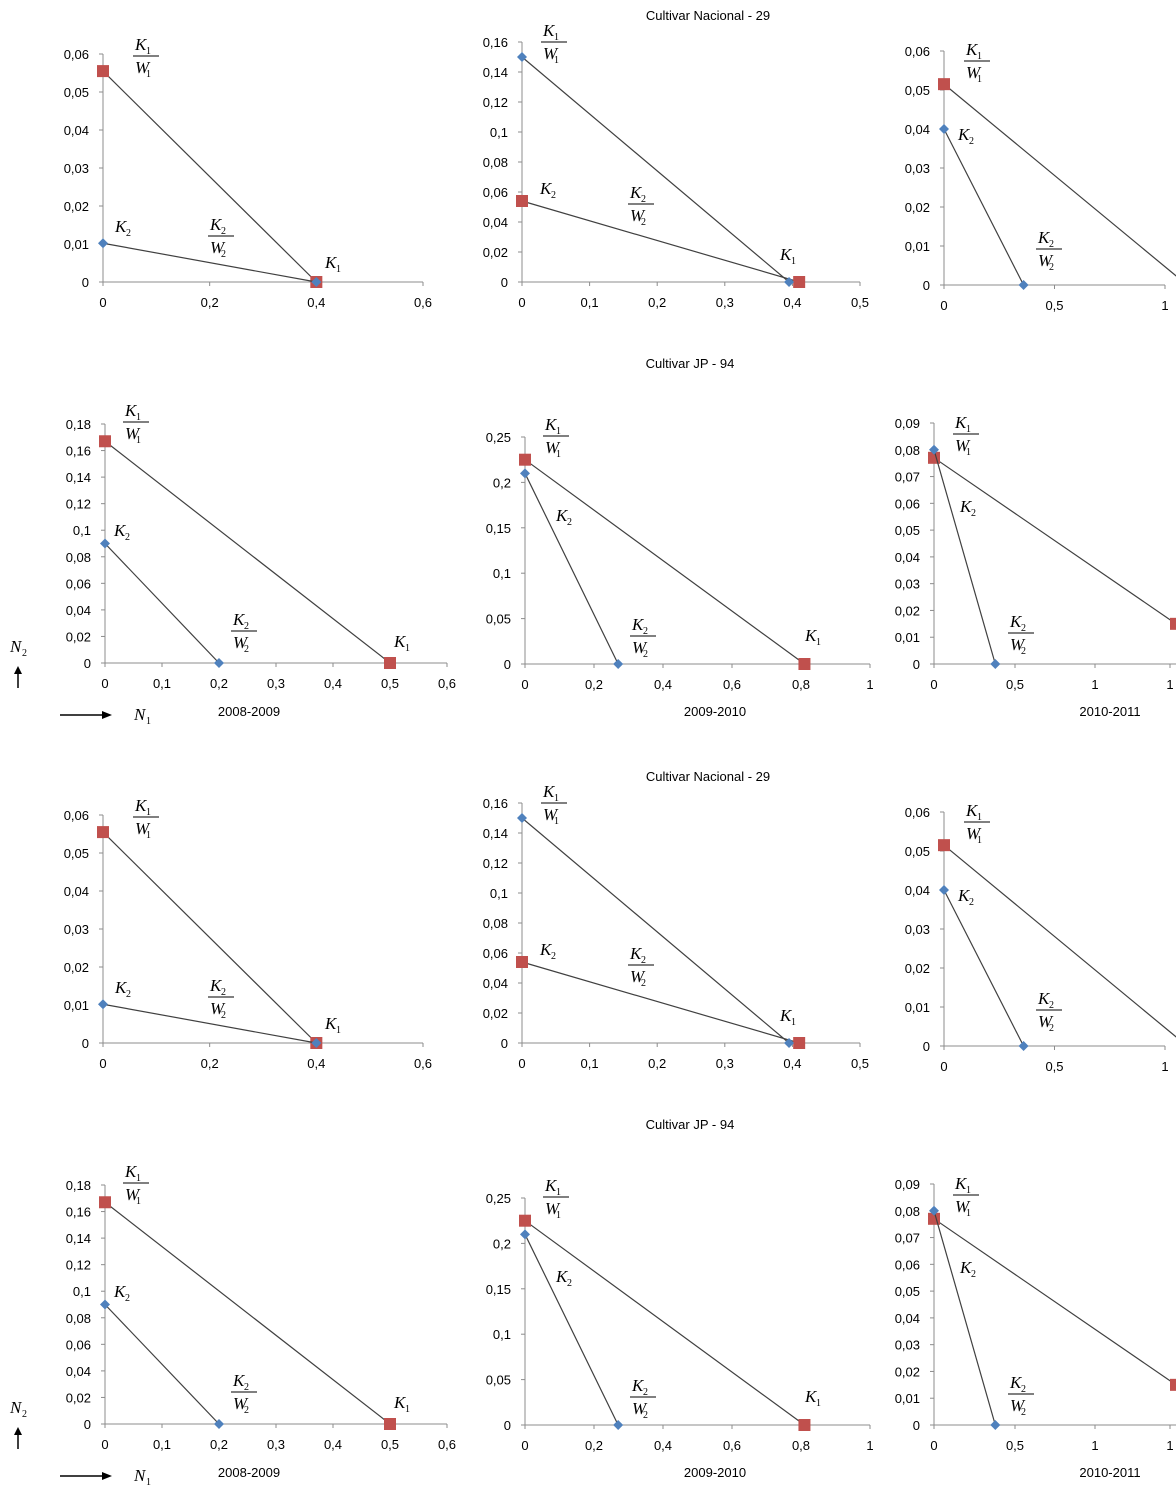 This screenshot has height=1485, width=1176. What do you see at coordinates (78, 504) in the screenshot?
I see `y-tick-label: 0,12` at bounding box center [78, 504].